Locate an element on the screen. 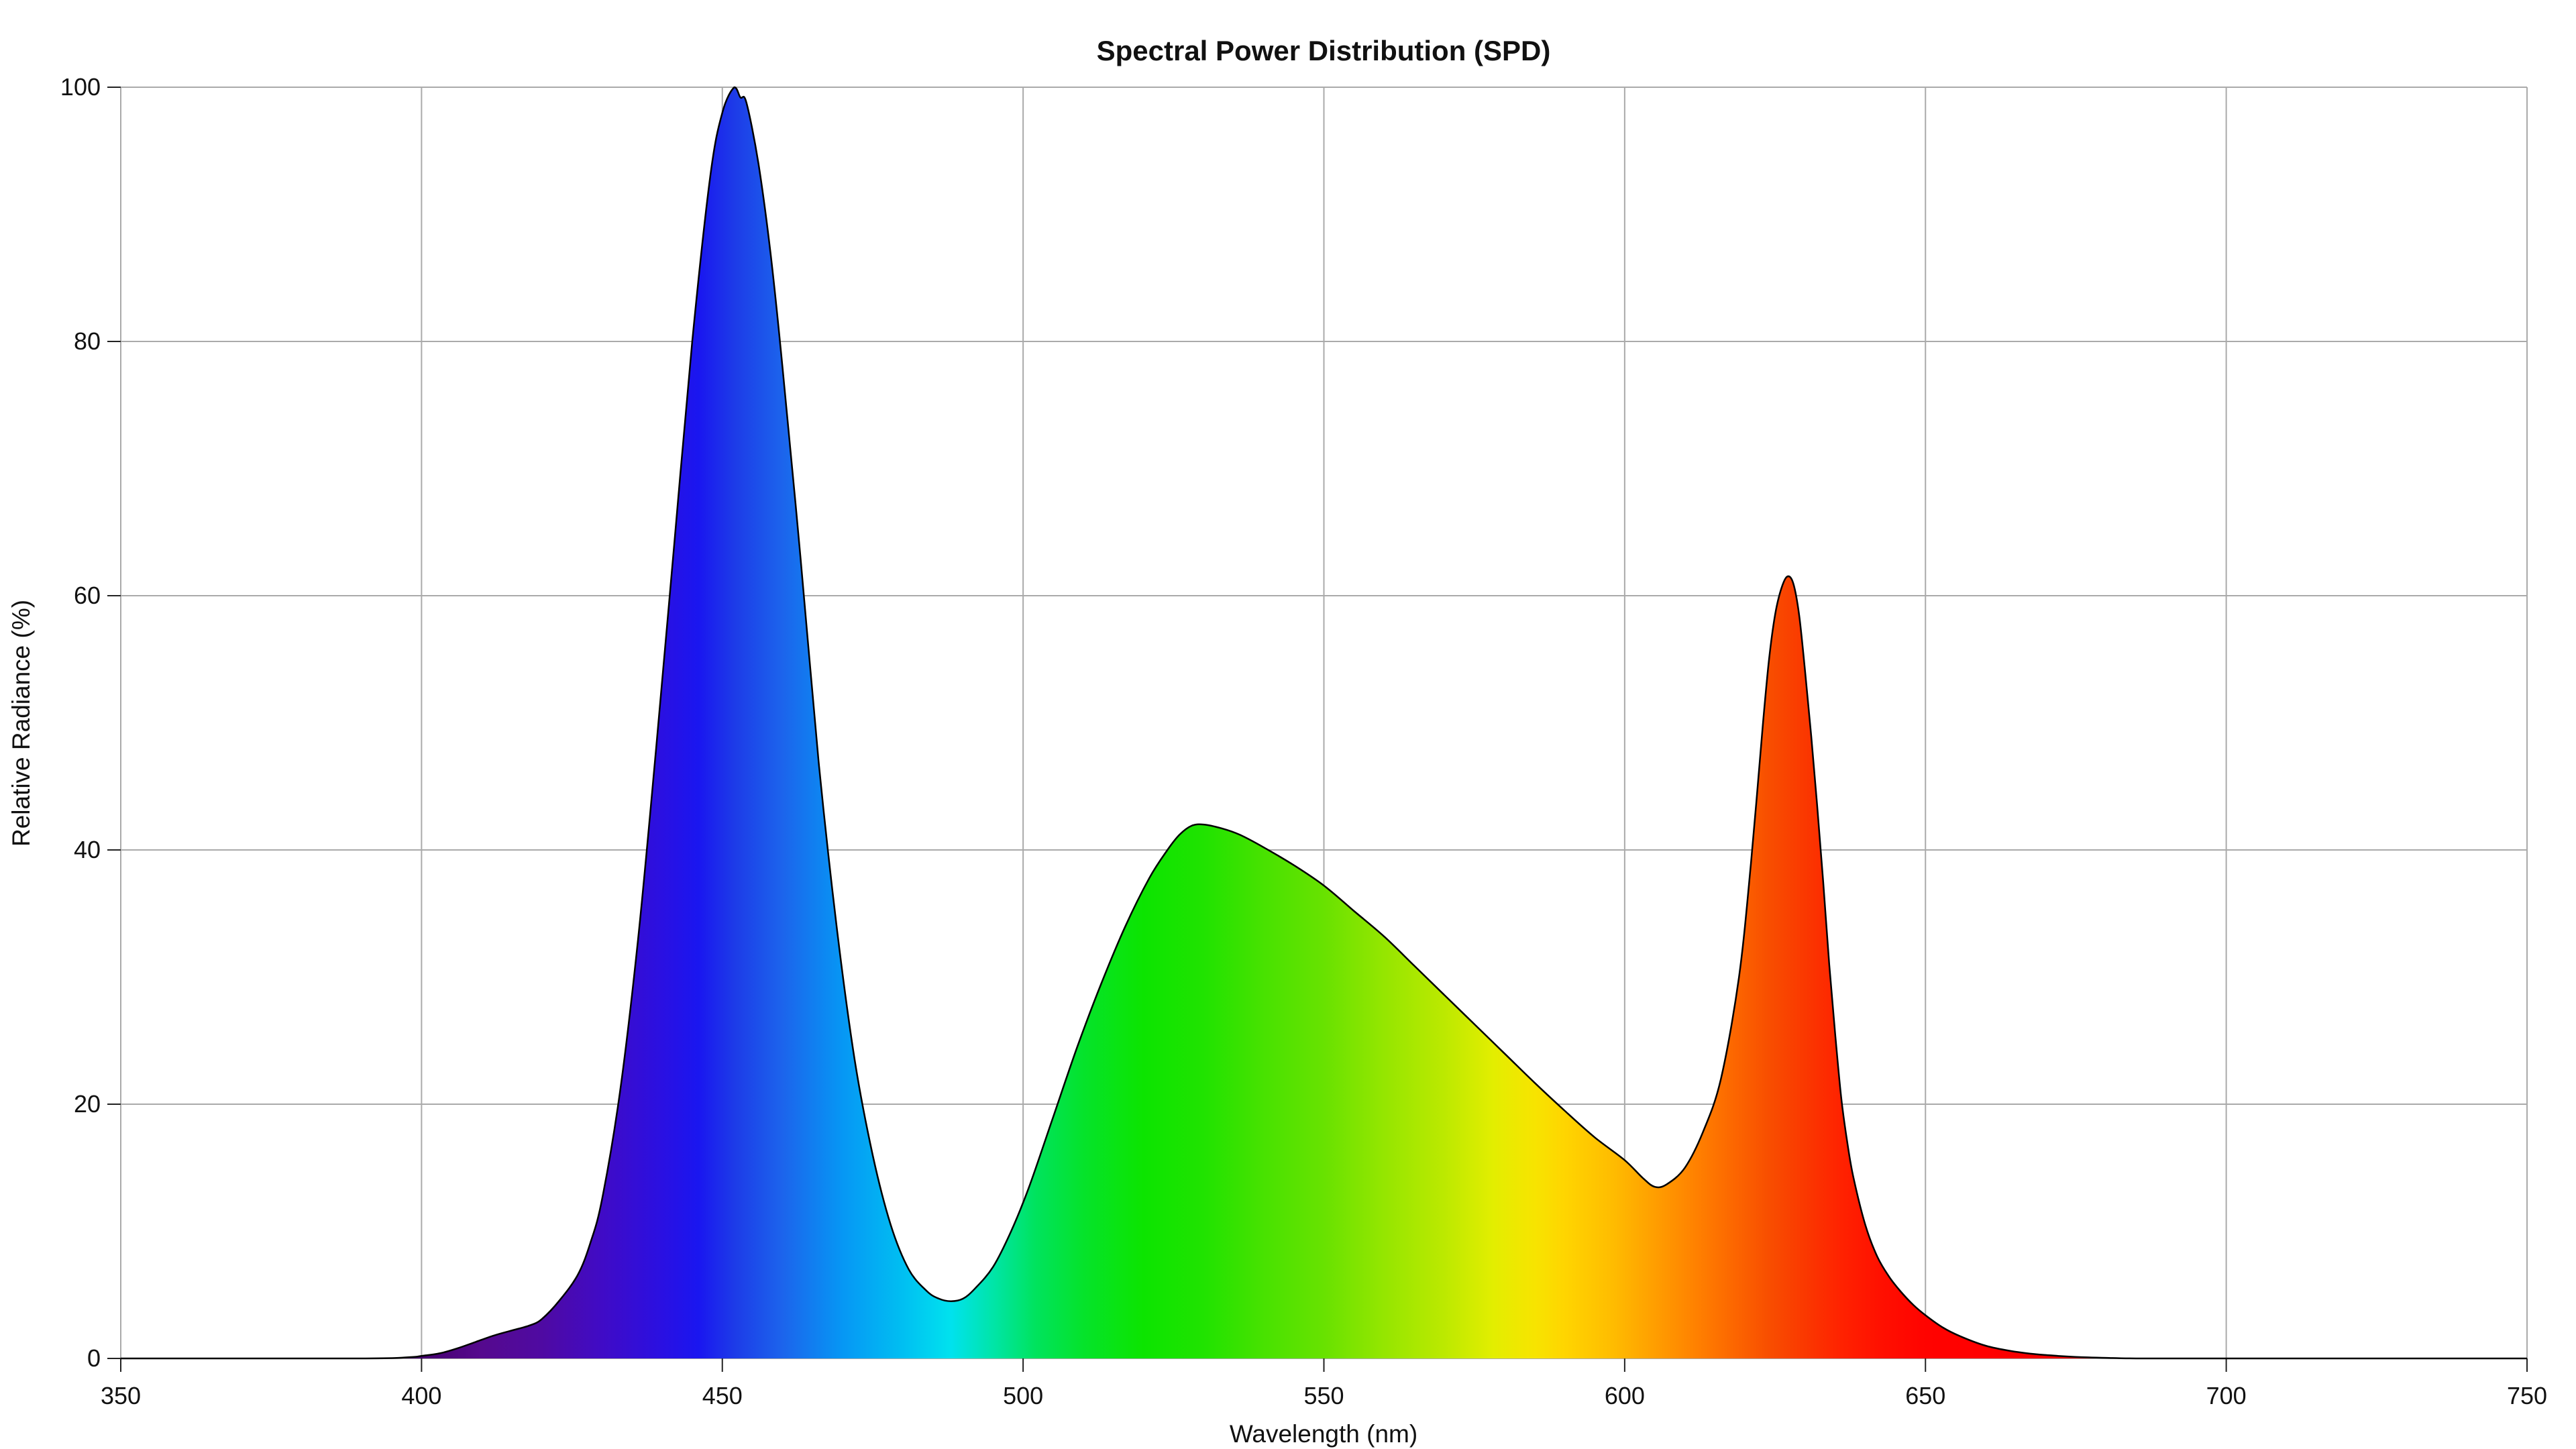 Image resolution: width=2576 pixels, height=1449 pixels. x-tick-labels: 350 400 450 500 550 600 650 700 750 is located at coordinates (1324, 1395).